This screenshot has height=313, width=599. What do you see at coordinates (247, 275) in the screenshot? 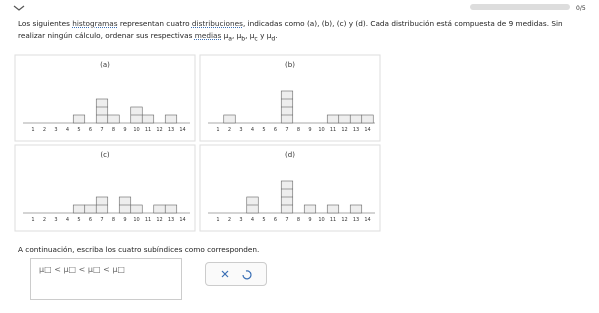
I see `undo-button` at bounding box center [247, 275].